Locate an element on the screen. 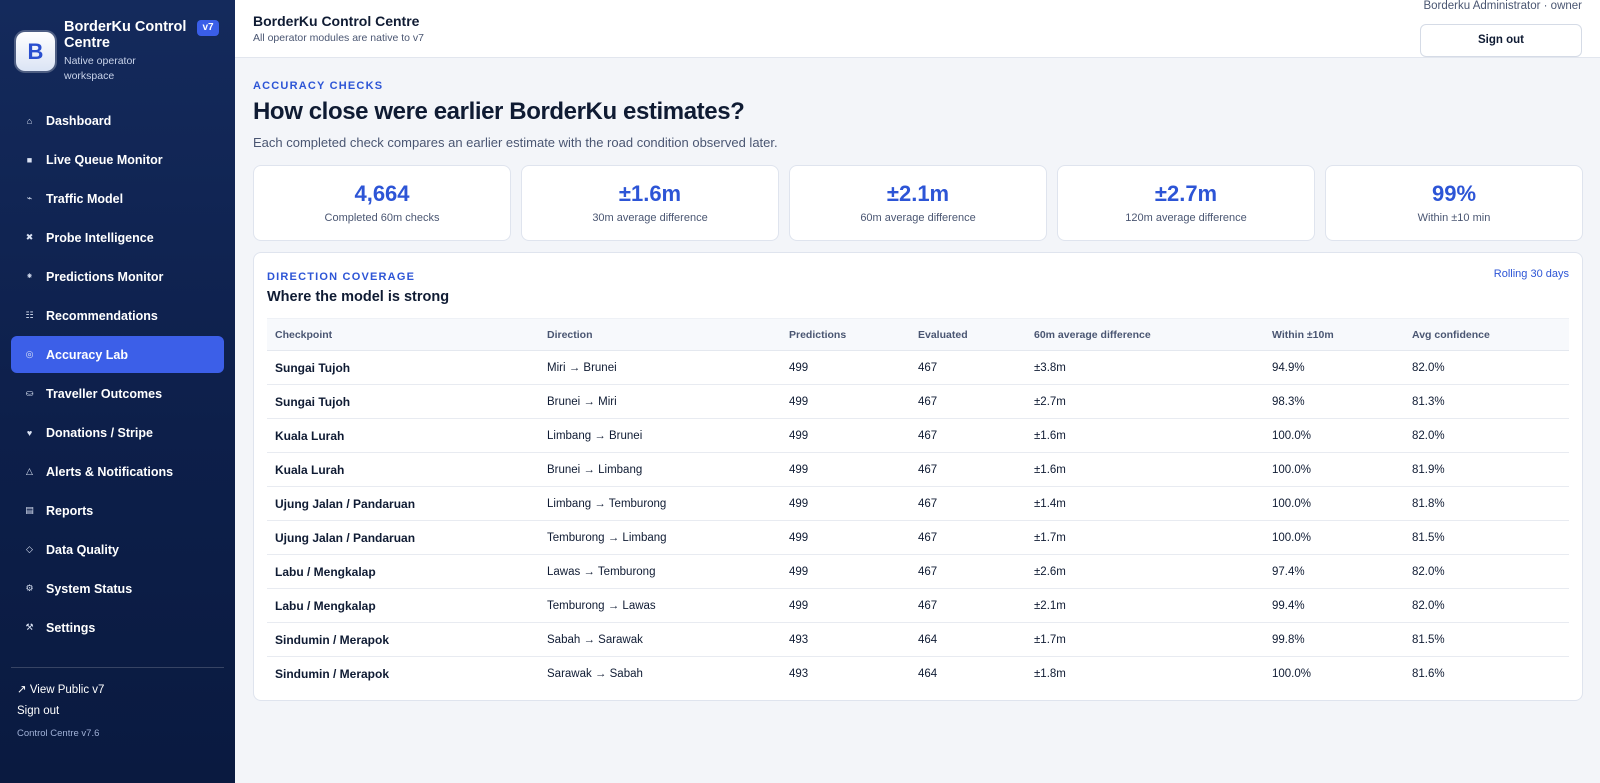 This screenshot has height=783, width=1600. stat-value: 4,664 is located at coordinates (382, 193).